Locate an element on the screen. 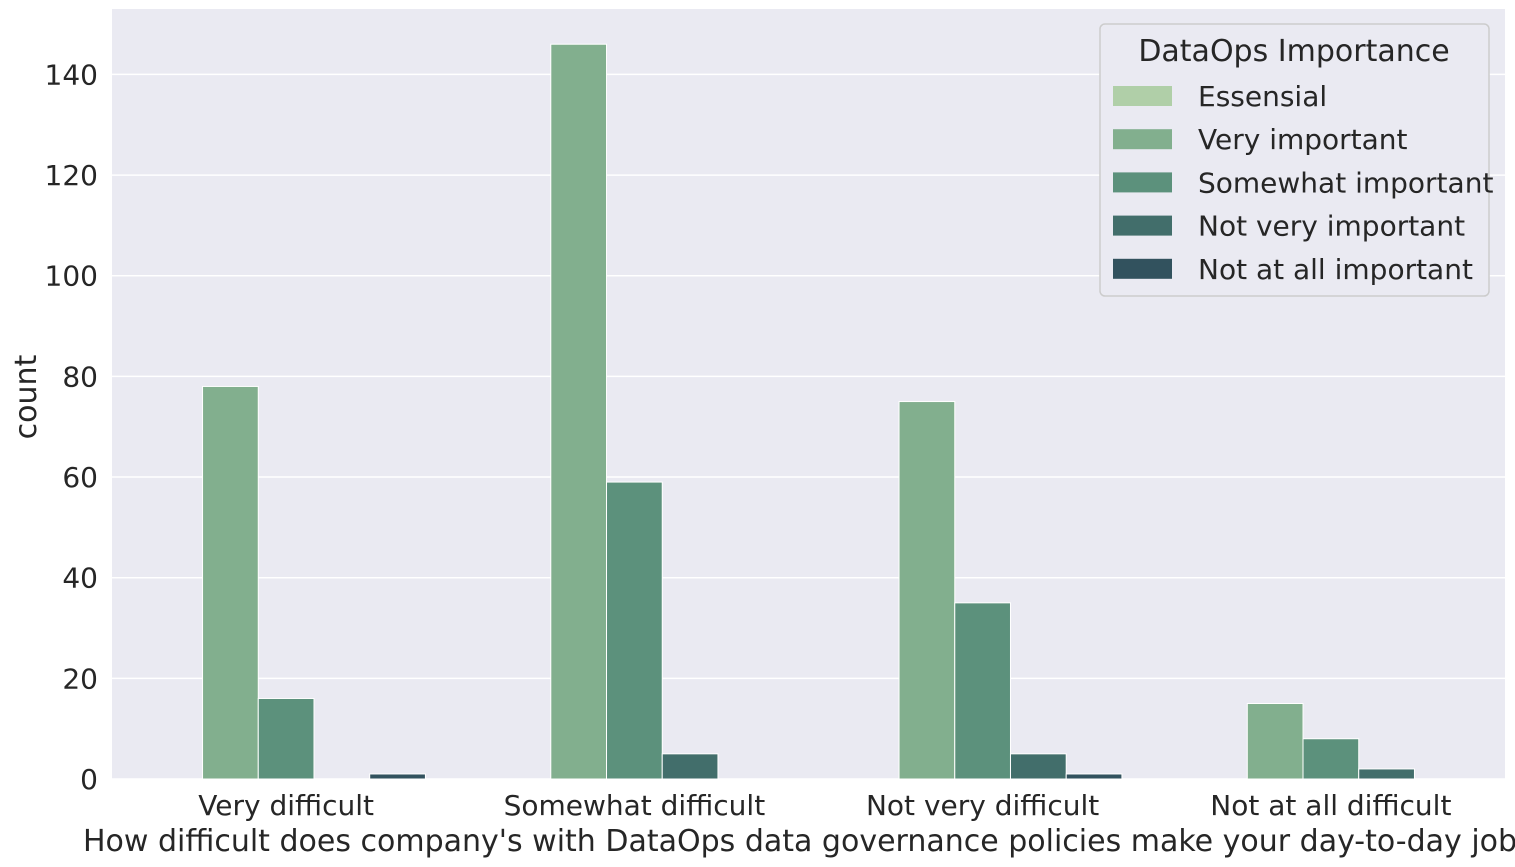 The width and height of the screenshot is (1515, 867). y-tick-label: 40 is located at coordinates (80, 578).